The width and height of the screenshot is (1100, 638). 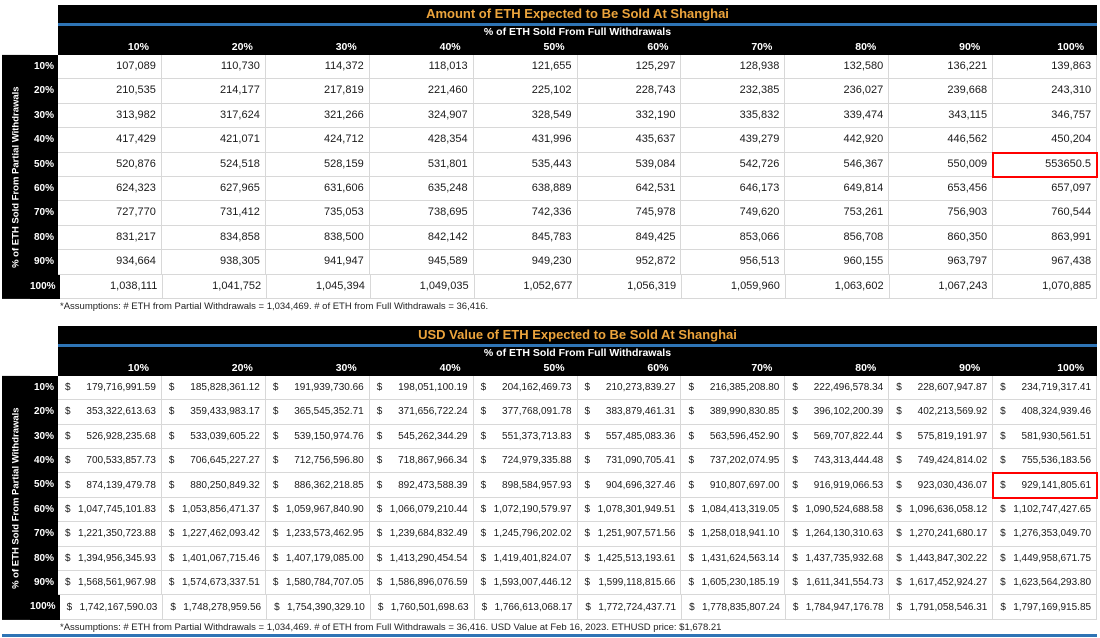 I want to click on cell-value: 563,596,452.90, so click(x=744, y=436).